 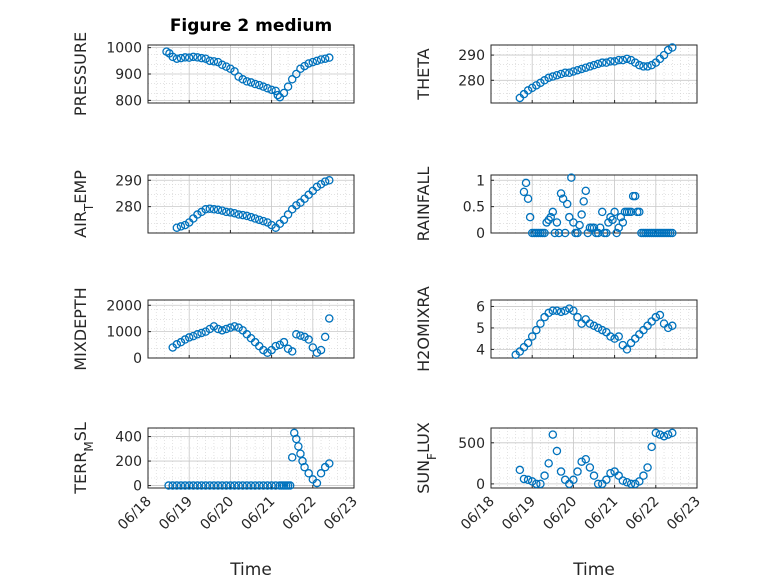 What do you see at coordinates (593, 570) in the screenshot?
I see `x-axis-label-right: Time` at bounding box center [593, 570].